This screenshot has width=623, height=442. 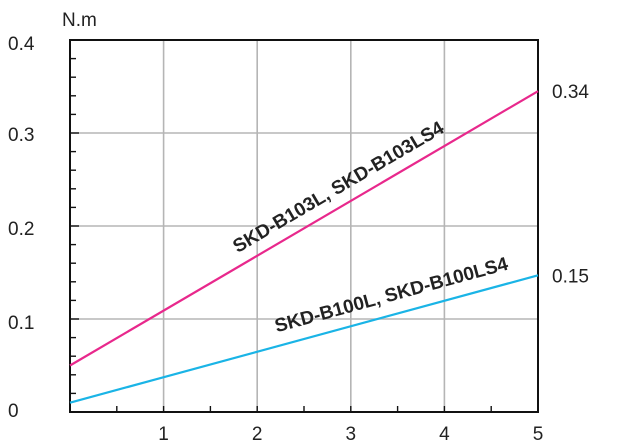 I want to click on series-name-label: SKD-B103L, SKD-B103LS4, so click(x=339, y=187).